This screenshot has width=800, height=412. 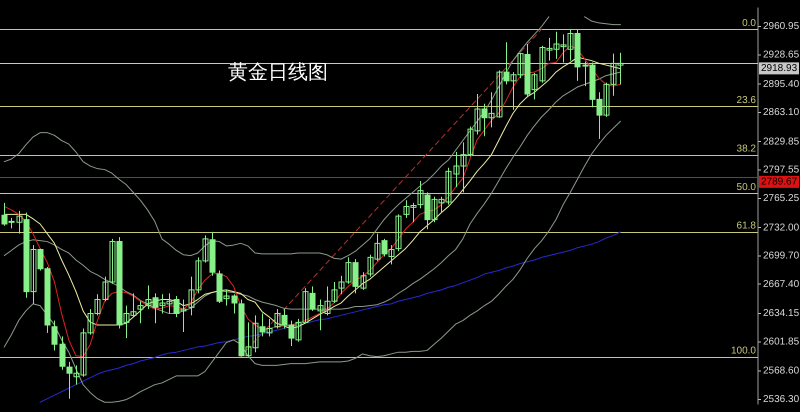 What do you see at coordinates (781, 198) in the screenshot?
I see `y-tick-label: 2765.25` at bounding box center [781, 198].